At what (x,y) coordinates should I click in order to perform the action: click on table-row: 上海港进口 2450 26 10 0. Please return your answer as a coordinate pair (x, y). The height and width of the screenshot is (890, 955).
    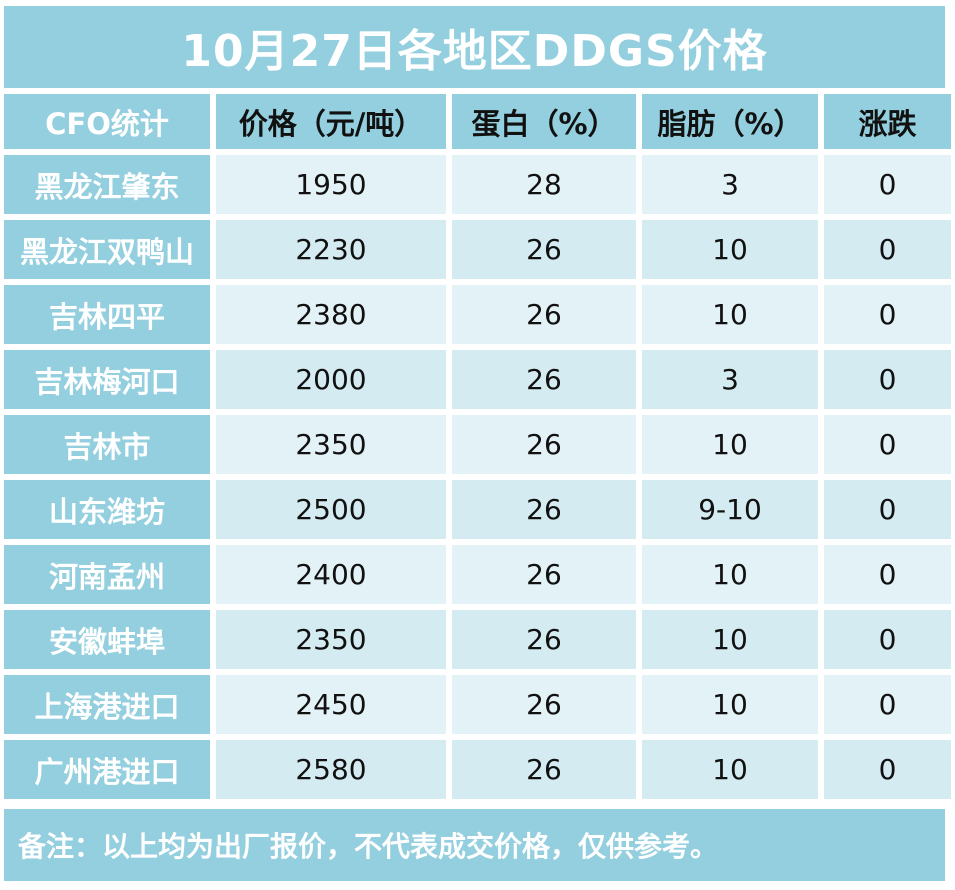
    Looking at the image, I should click on (477, 704).